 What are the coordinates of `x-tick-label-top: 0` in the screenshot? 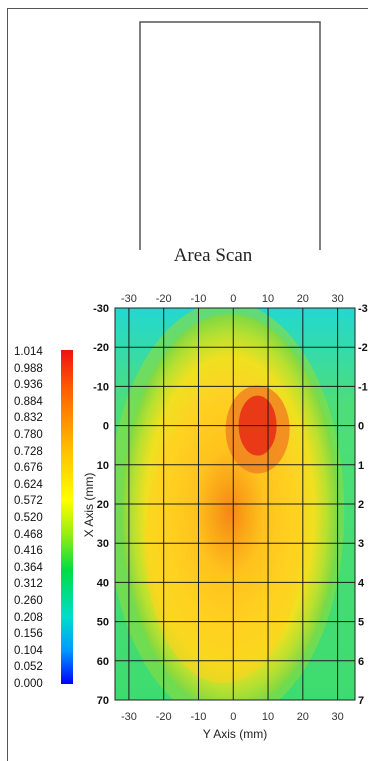 It's located at (233, 299).